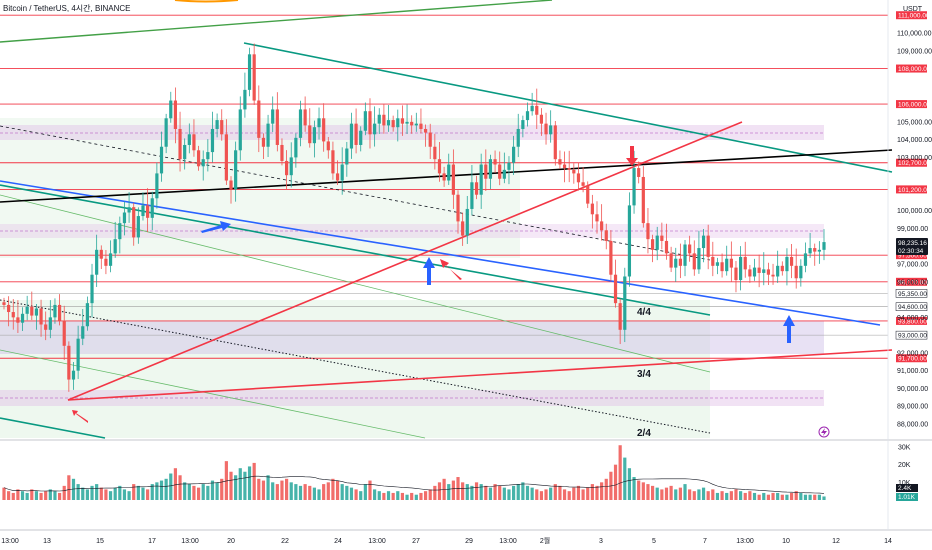 This screenshot has height=550, width=932. What do you see at coordinates (412, 337) in the screenshot?
I see `zone-93k` at bounding box center [412, 337].